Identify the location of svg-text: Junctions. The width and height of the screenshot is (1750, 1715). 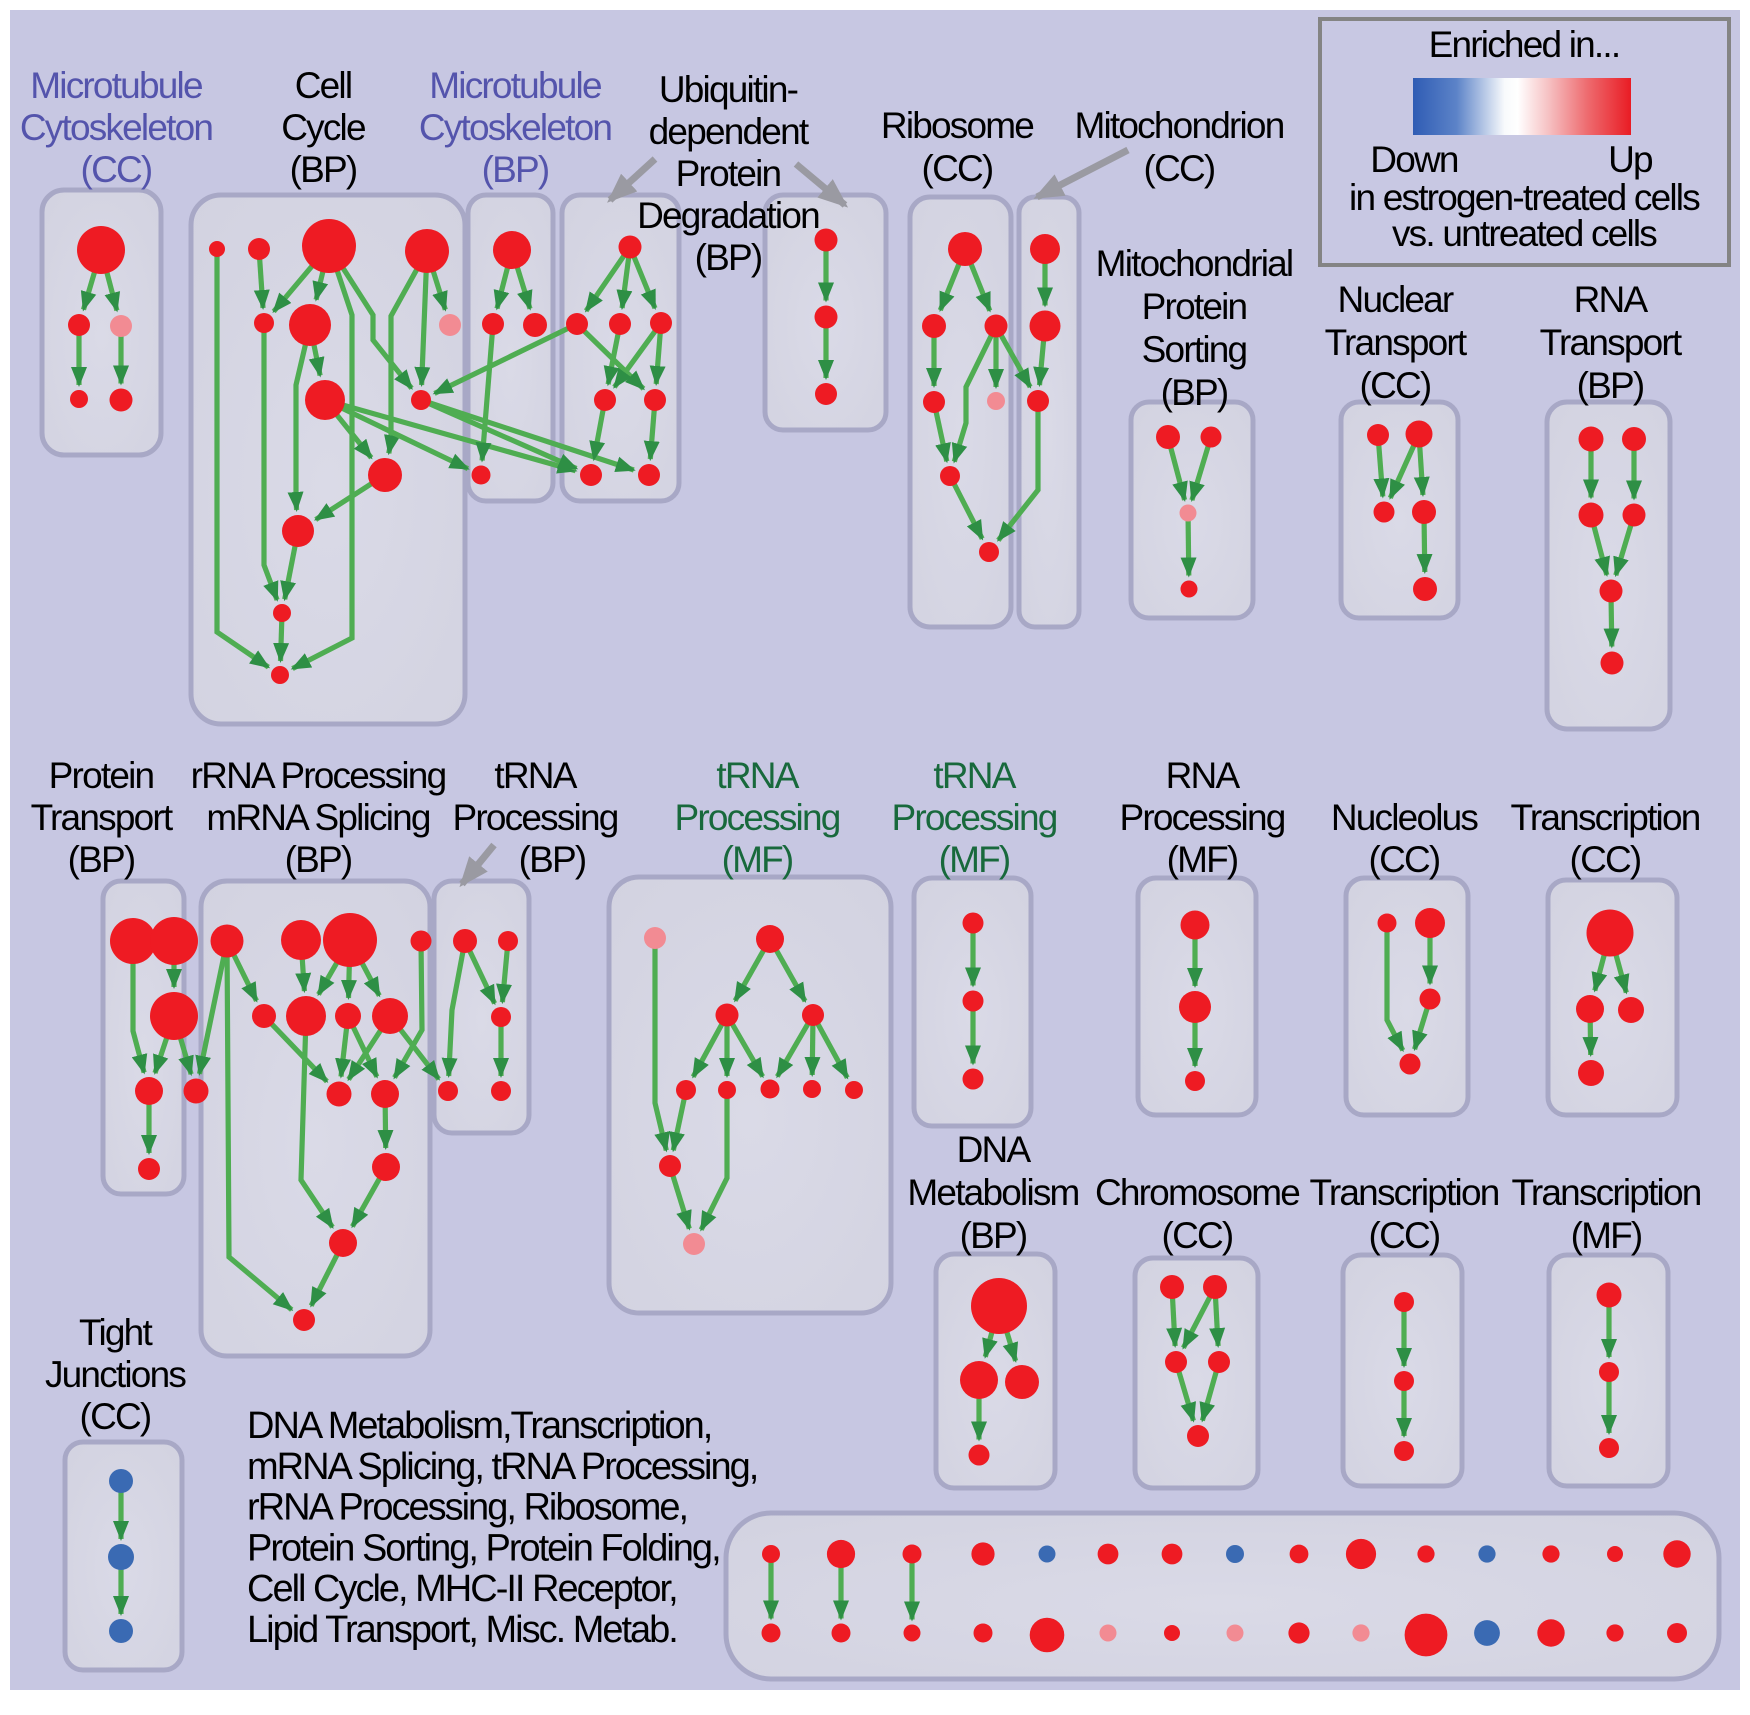
(115, 1374).